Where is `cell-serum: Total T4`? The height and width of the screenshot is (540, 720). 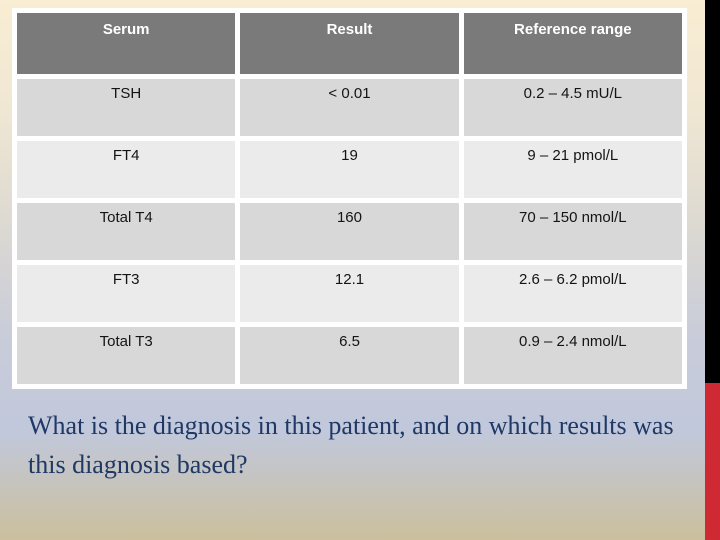 cell-serum: Total T4 is located at coordinates (126, 231).